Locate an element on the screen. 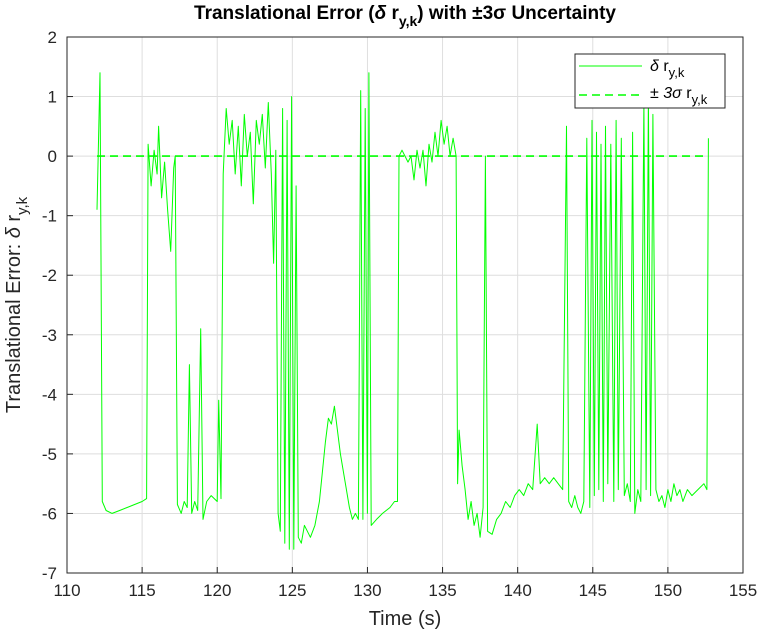 This screenshot has width=762, height=633. legend-box is located at coordinates (650, 81).